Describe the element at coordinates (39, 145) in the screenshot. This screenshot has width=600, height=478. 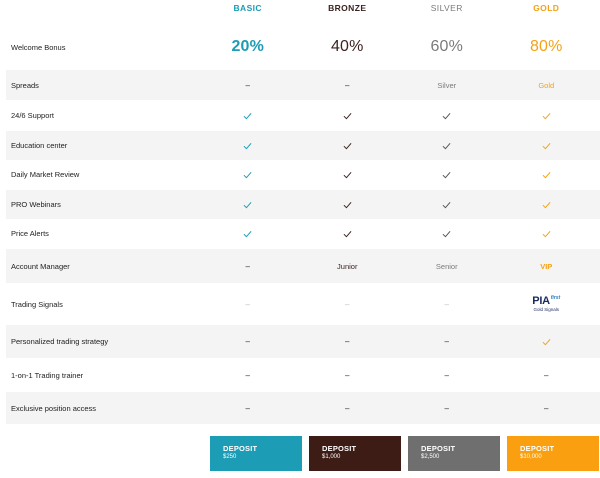
I see `row-label: Education center` at that location.